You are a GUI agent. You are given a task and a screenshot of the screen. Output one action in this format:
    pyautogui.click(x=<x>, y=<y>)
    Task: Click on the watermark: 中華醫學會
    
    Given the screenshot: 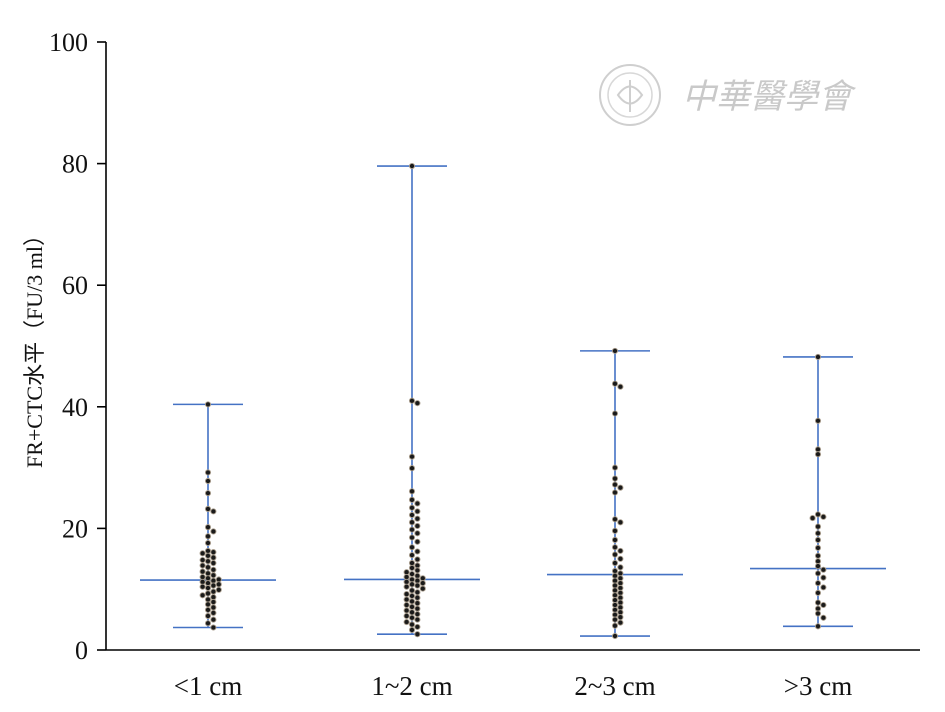 What is the action you would take?
    pyautogui.click(x=728, y=95)
    